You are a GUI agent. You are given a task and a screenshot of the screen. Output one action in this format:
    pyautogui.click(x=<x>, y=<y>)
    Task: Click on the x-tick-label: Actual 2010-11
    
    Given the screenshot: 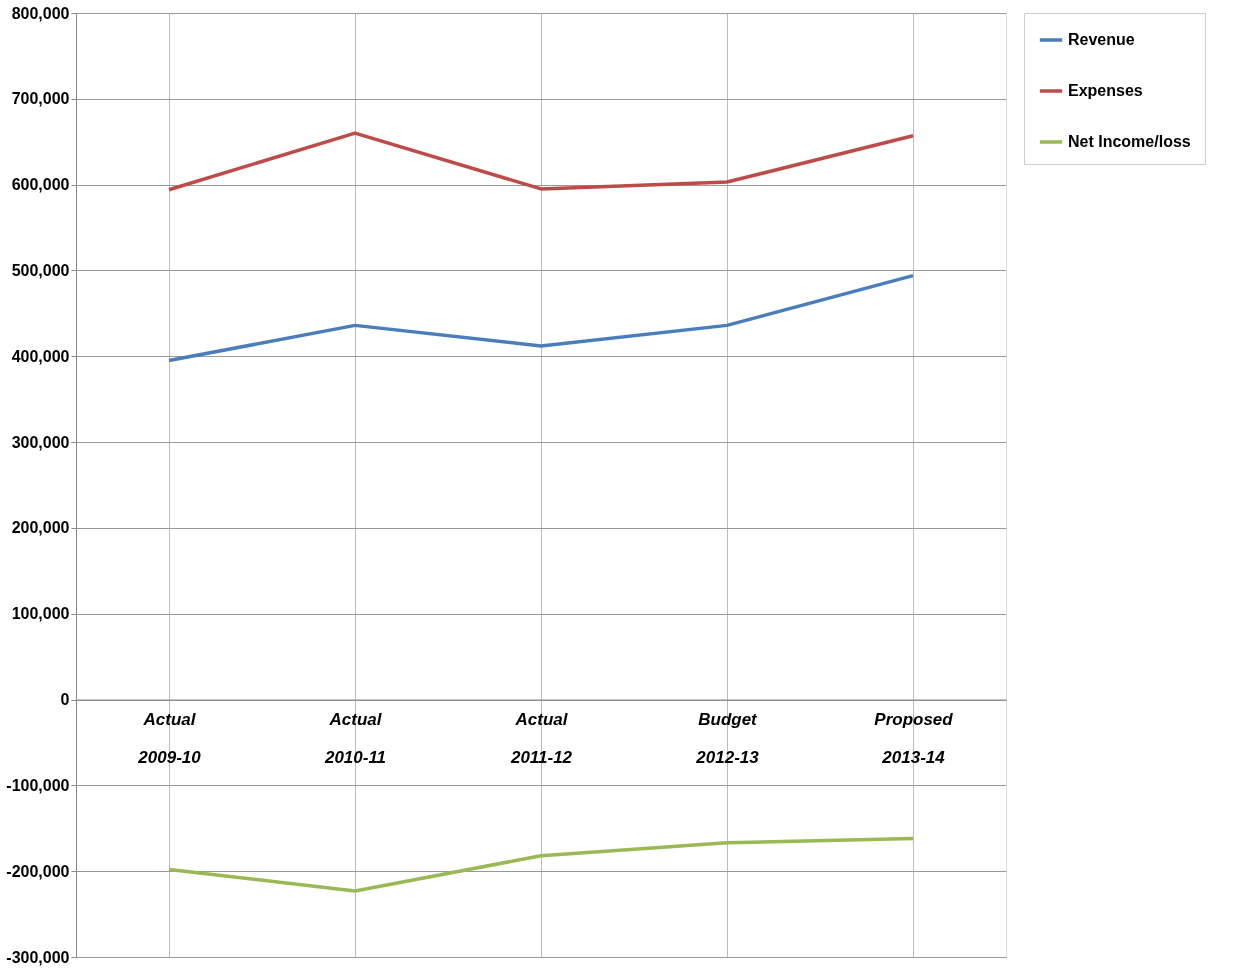 What is the action you would take?
    pyautogui.click(x=355, y=739)
    